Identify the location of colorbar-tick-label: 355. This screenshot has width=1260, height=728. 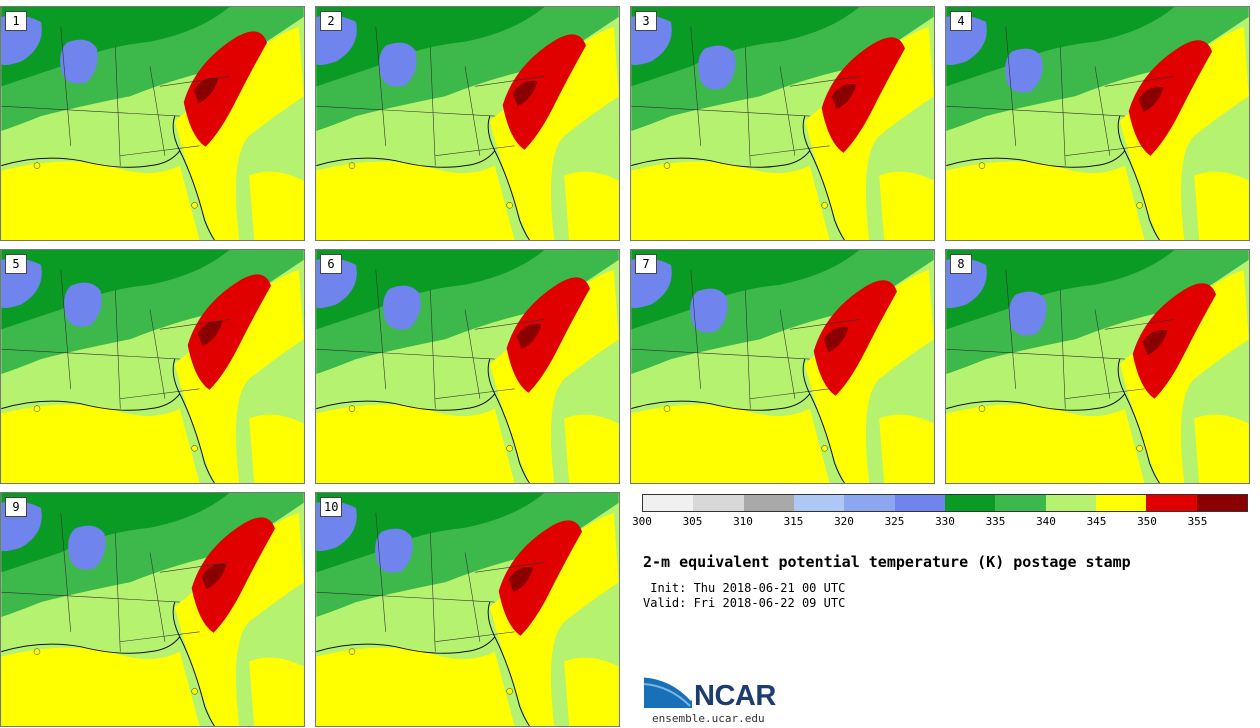
(1197, 521).